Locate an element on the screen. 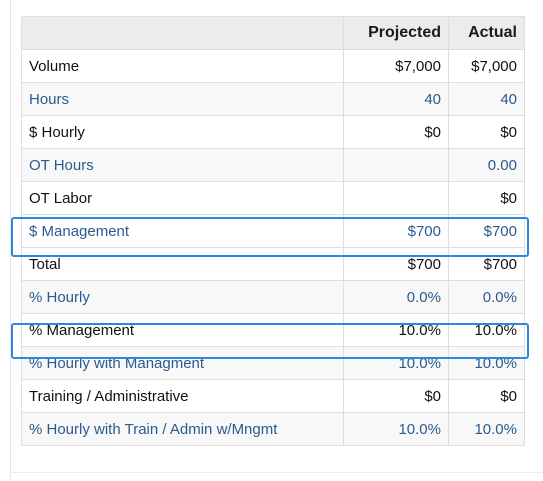  row-ot-hours: OT Hours 0.00 is located at coordinates (273, 165).